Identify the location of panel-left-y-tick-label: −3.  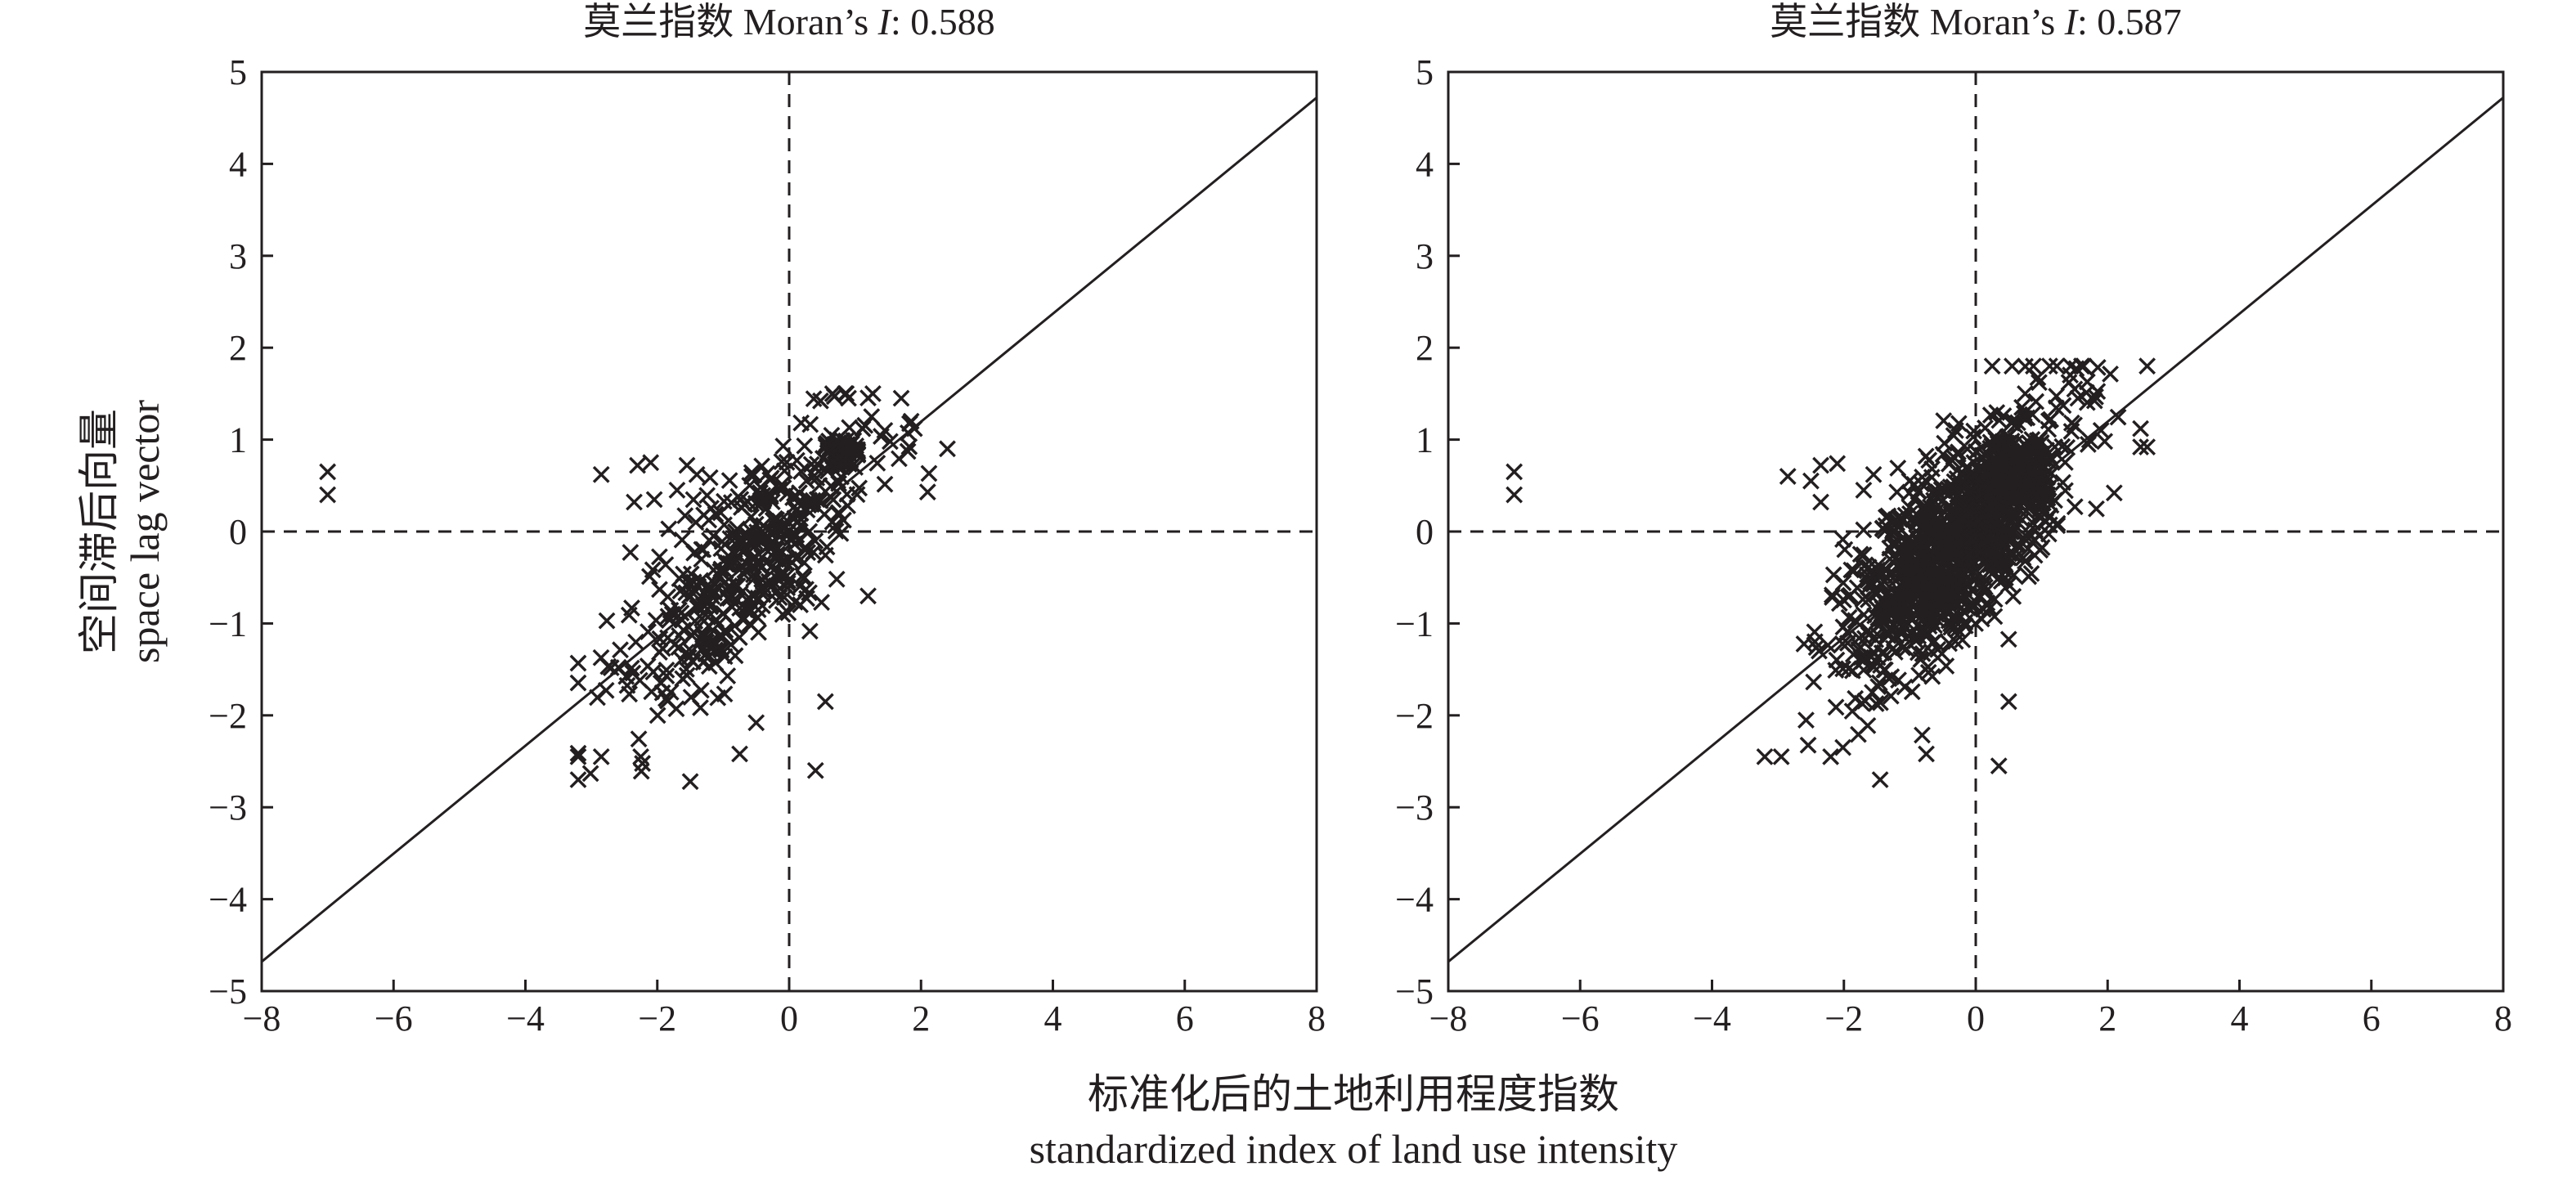
(228, 807).